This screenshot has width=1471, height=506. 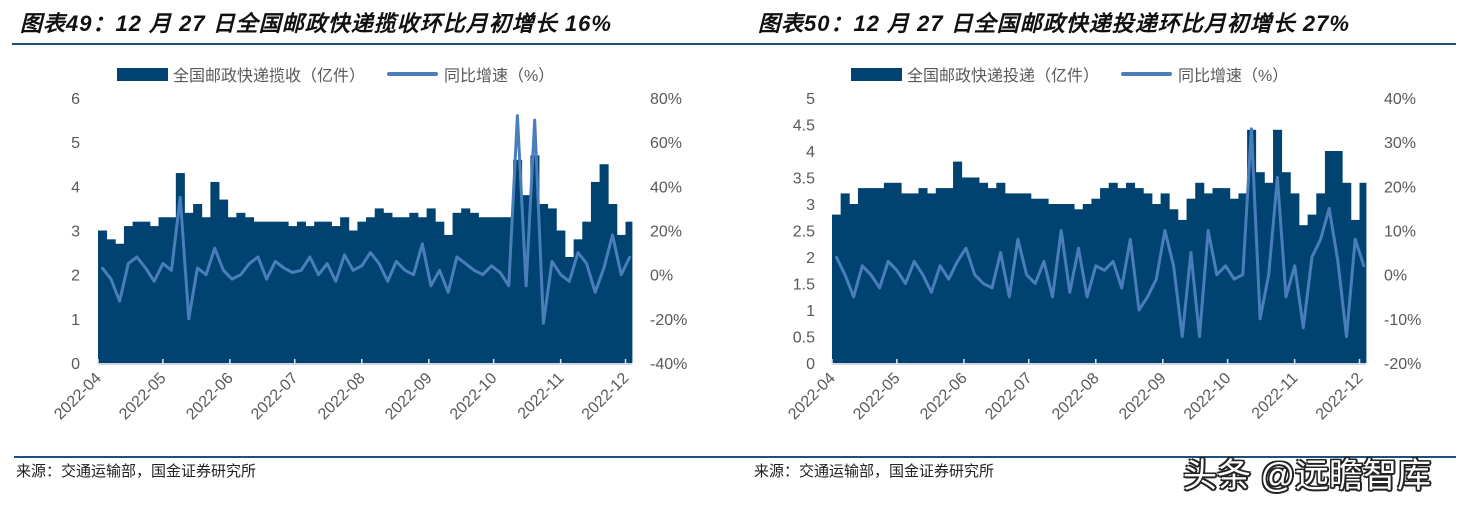 What do you see at coordinates (1003, 76) in the screenshot?
I see `legend-bar-label: 全国邮政快递投递（亿件）` at bounding box center [1003, 76].